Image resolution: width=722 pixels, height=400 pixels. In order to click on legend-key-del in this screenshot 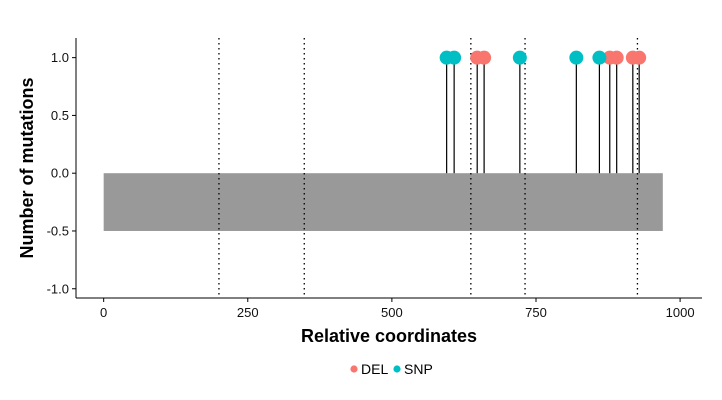, I will do `click(354, 369)`.